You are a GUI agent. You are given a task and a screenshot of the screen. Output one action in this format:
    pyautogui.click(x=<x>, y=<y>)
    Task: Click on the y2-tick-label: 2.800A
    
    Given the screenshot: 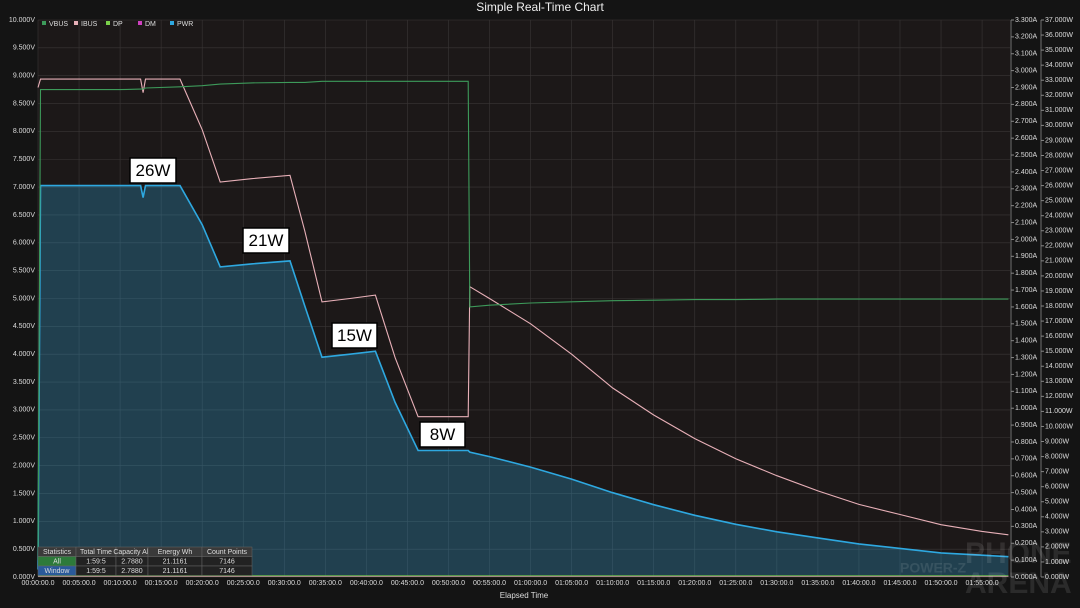 What is the action you would take?
    pyautogui.click(x=1026, y=104)
    